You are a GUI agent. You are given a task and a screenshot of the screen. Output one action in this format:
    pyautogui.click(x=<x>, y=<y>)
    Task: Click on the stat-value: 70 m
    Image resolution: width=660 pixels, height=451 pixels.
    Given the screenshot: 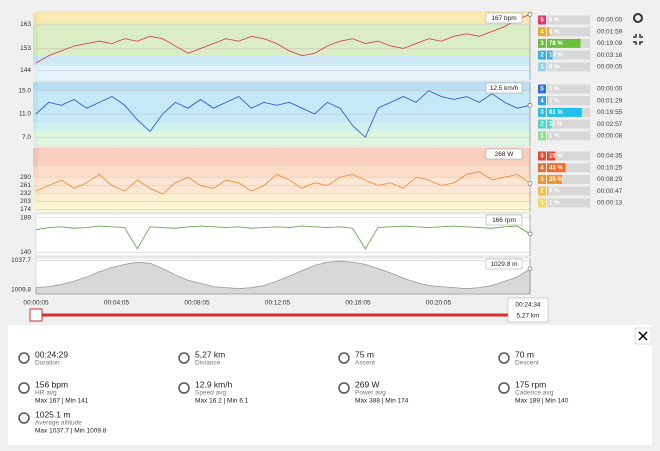 What is the action you would take?
    pyautogui.click(x=524, y=354)
    